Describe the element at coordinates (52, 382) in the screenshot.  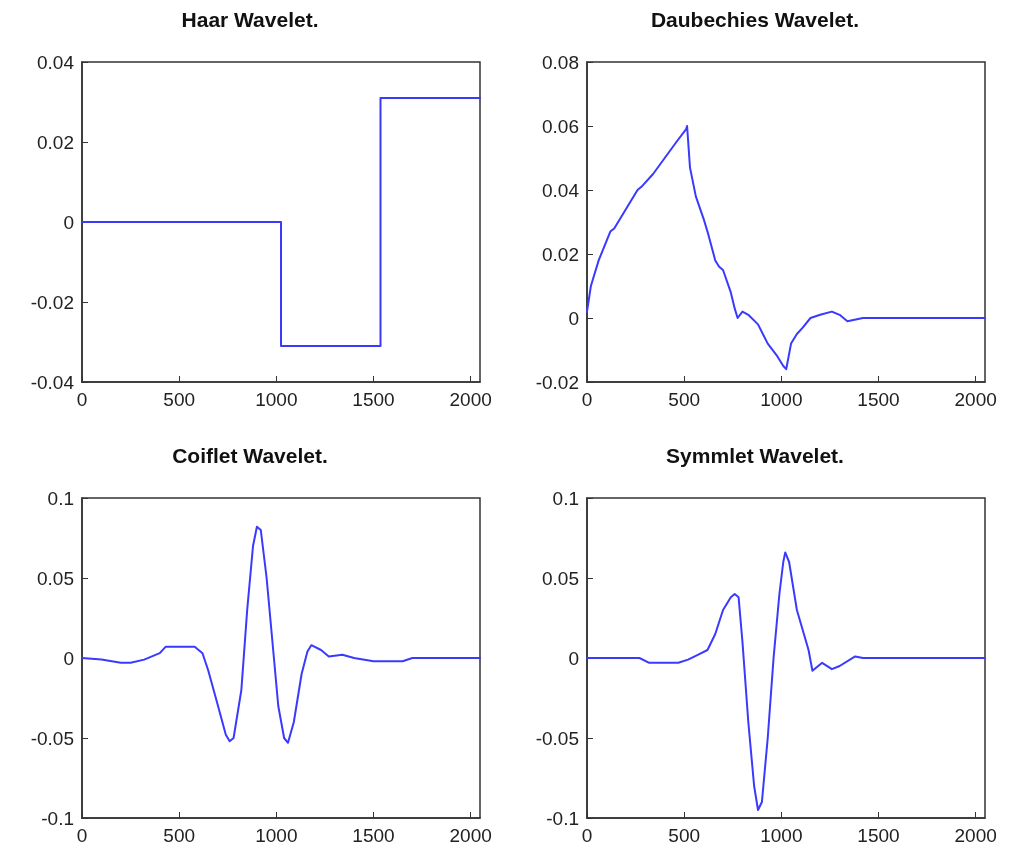
I see `y-tick-label: -0.04` at that location.